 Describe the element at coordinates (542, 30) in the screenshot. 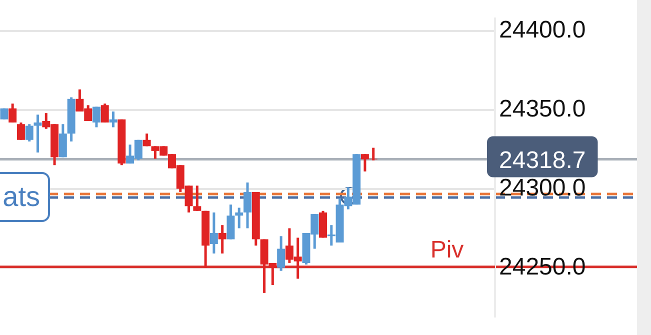

I see `y-tick-label: 24400.0` at that location.